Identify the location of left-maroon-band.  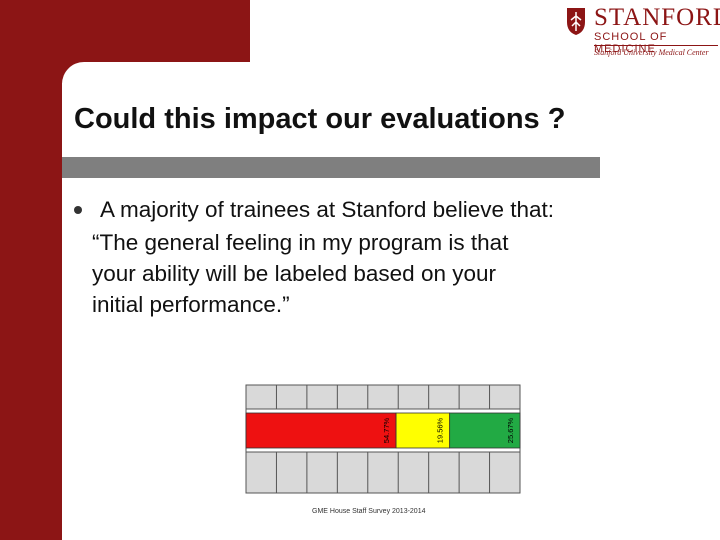
(31, 270).